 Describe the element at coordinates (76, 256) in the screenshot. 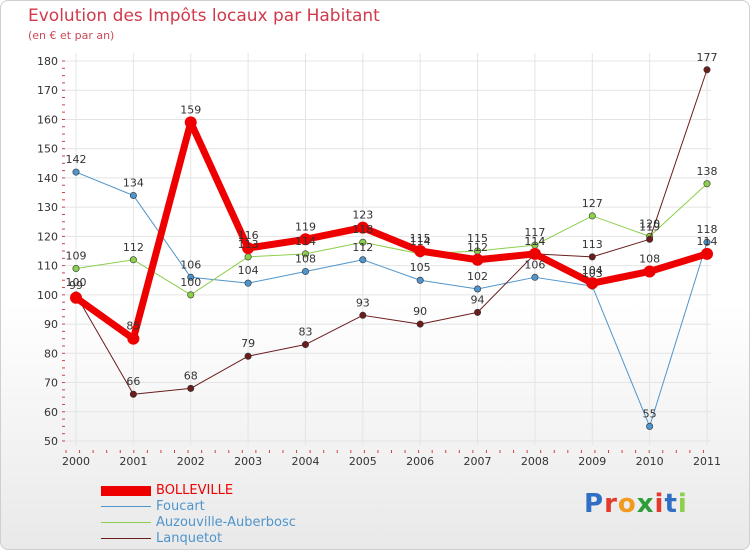

I see `data-label-auzouville-auberbosc: 109` at that location.